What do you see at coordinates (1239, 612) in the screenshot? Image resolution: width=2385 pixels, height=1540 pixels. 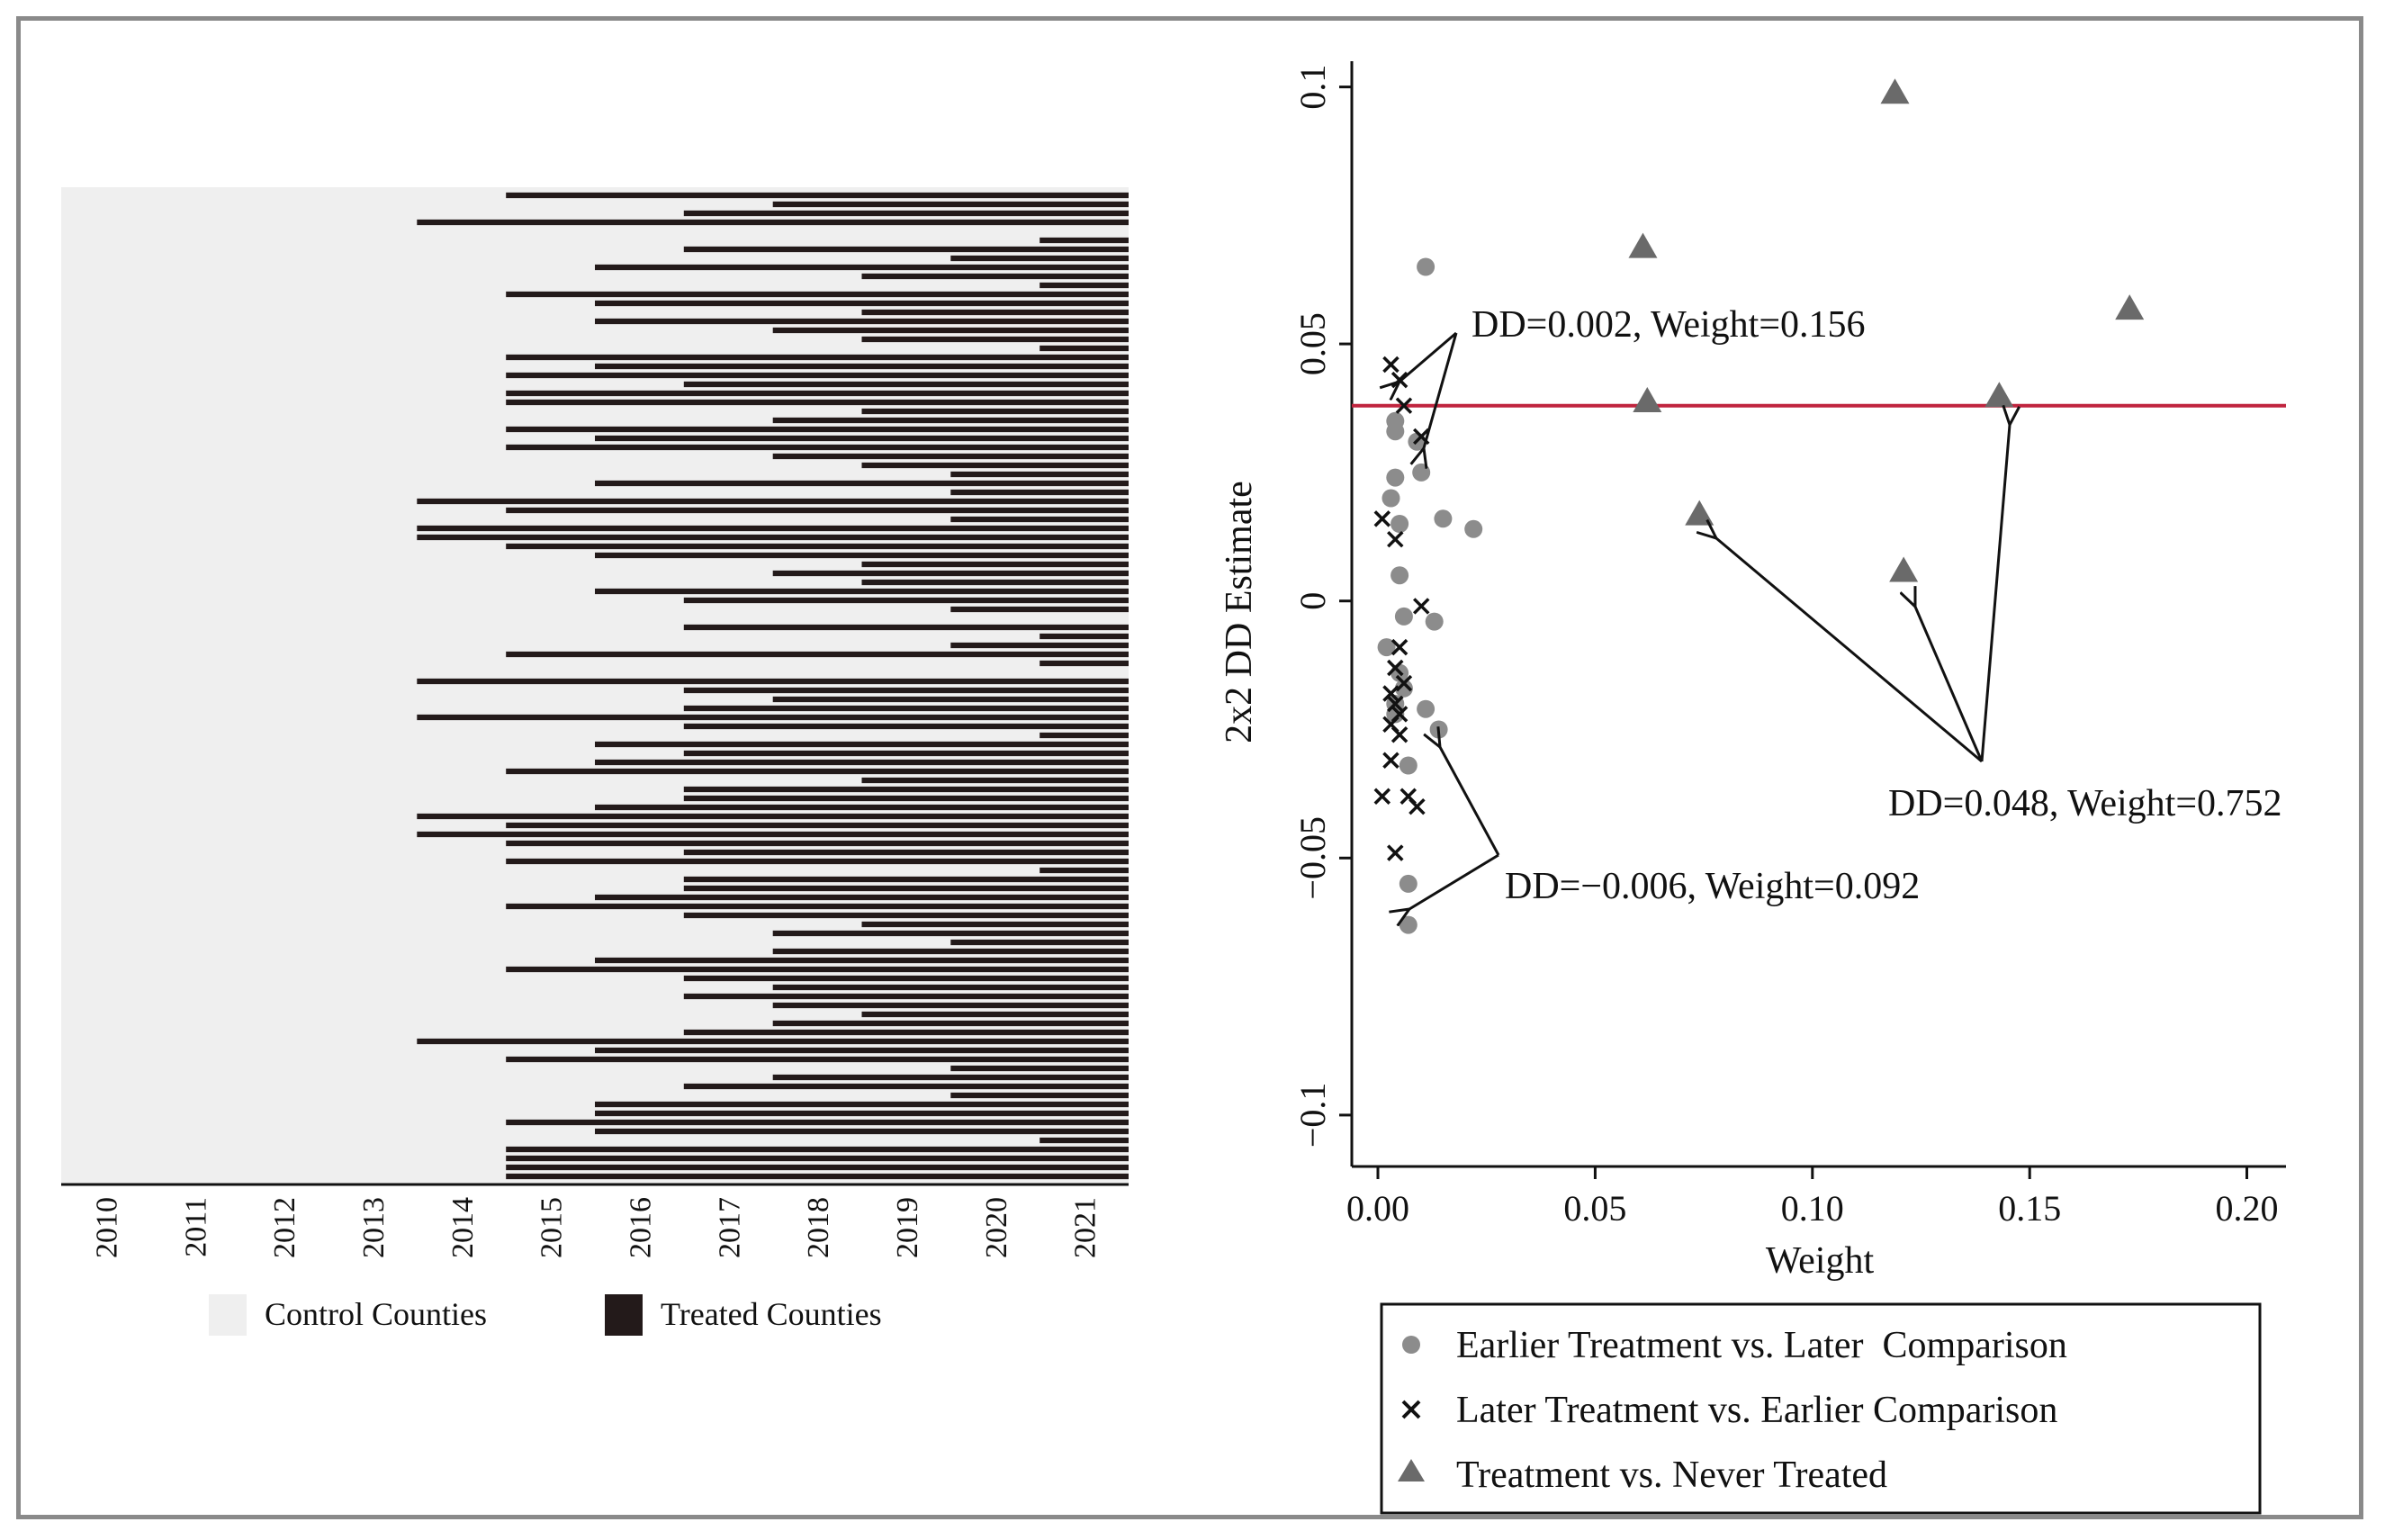 I see `scatter-y-label: 2x2 DD Estimate` at bounding box center [1239, 612].